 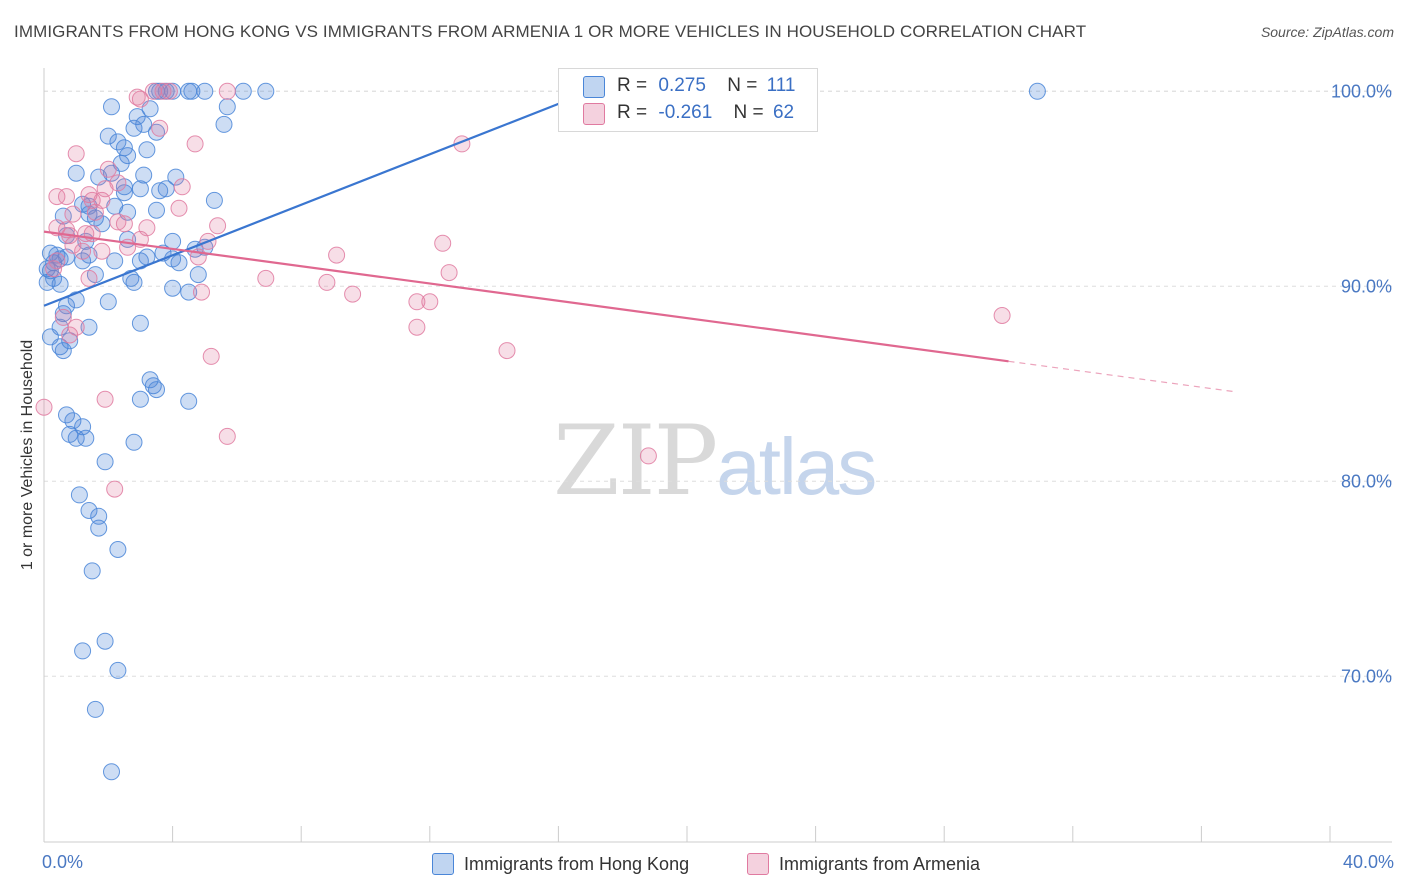 I want to click on legend-swatch-hongkong, so click(x=594, y=87).